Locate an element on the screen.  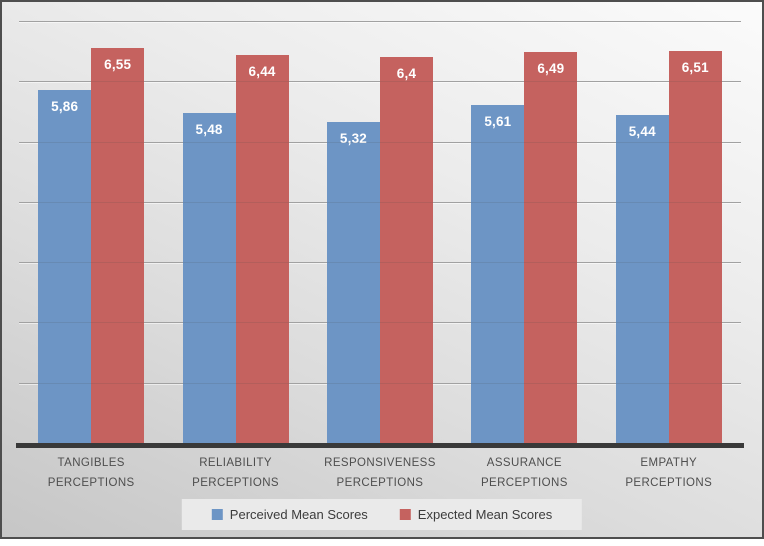
legend-label-perceived: Perceived Mean Scores is located at coordinates (298, 514).